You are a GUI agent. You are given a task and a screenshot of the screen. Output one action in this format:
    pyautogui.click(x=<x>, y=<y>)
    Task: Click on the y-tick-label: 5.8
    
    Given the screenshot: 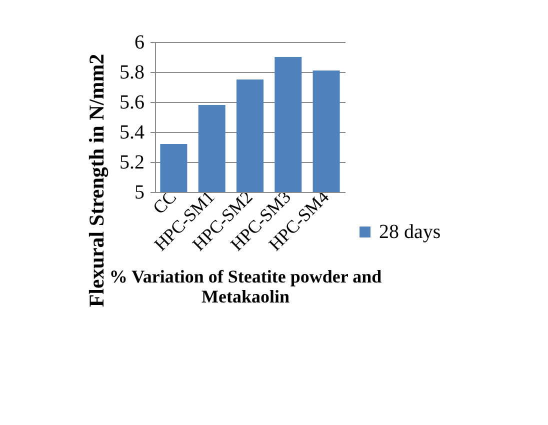 What is the action you would take?
    pyautogui.click(x=132, y=73)
    